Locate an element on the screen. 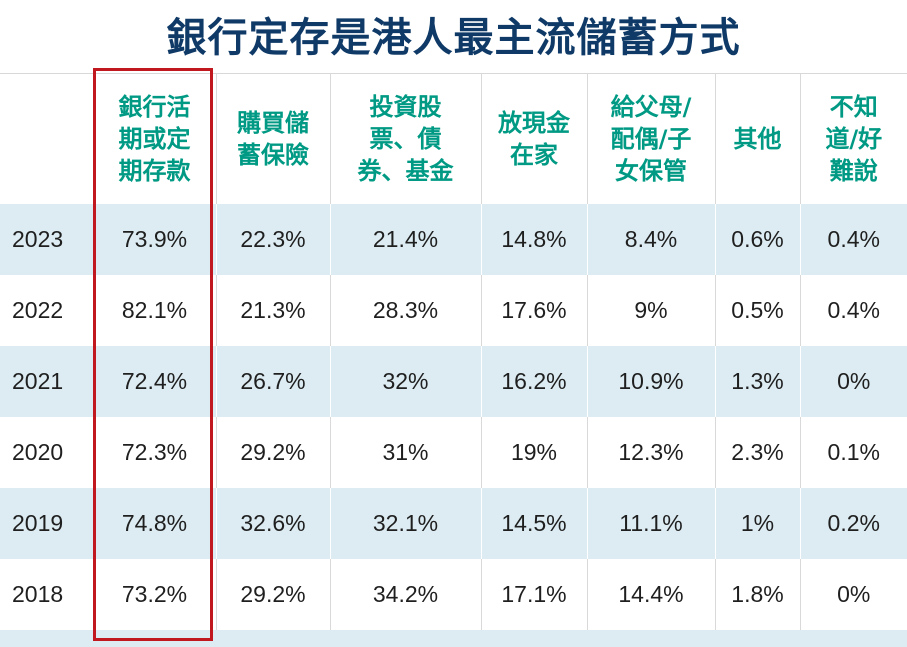 This screenshot has width=907, height=647. row-year-cell: 2022 is located at coordinates (38, 310).